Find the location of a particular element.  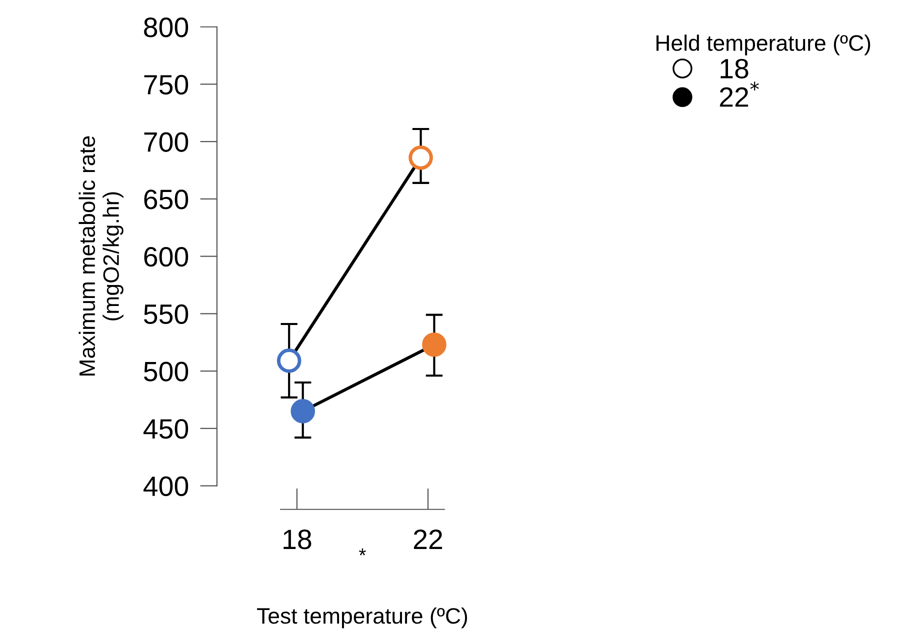

y-tick-label: 550 is located at coordinates (166, 314).